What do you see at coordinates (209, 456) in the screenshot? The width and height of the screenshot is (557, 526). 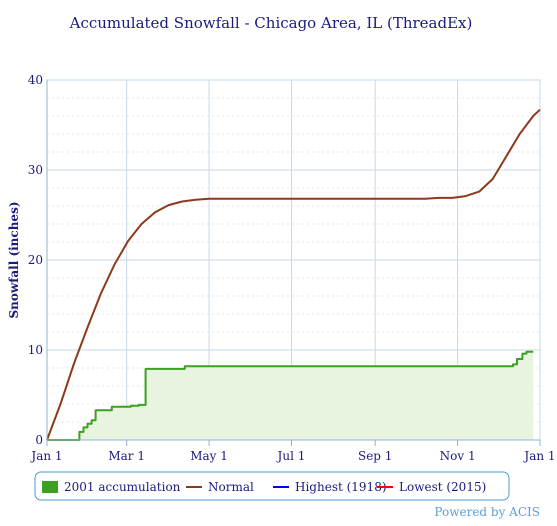 I see `x-tick-label: May 1` at bounding box center [209, 456].